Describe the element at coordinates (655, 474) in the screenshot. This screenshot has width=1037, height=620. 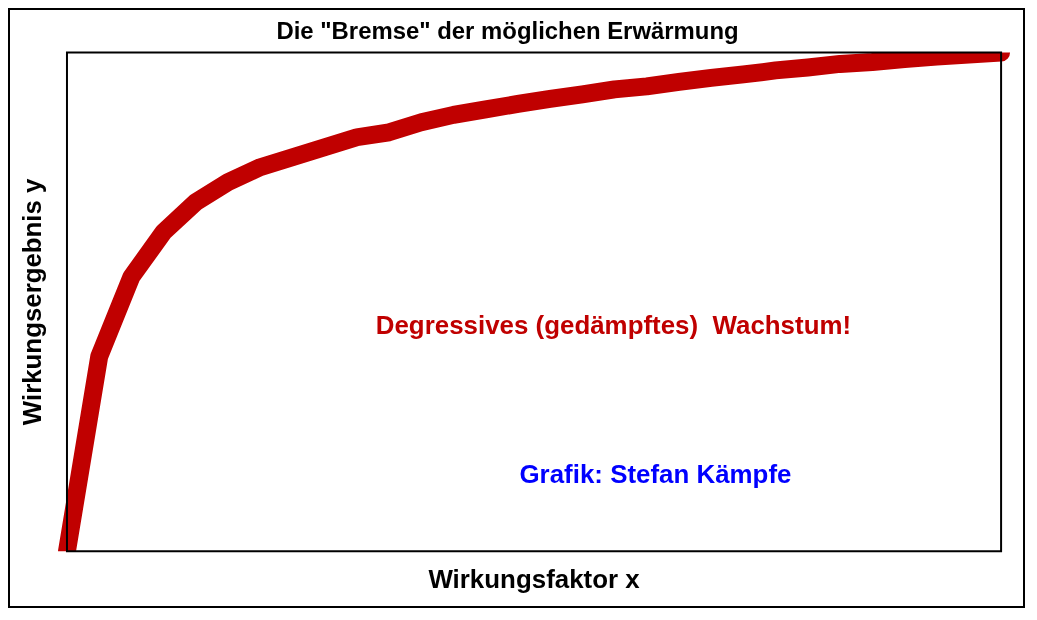
I see `annotation: Grafik: Stefan Kämpfe` at that location.